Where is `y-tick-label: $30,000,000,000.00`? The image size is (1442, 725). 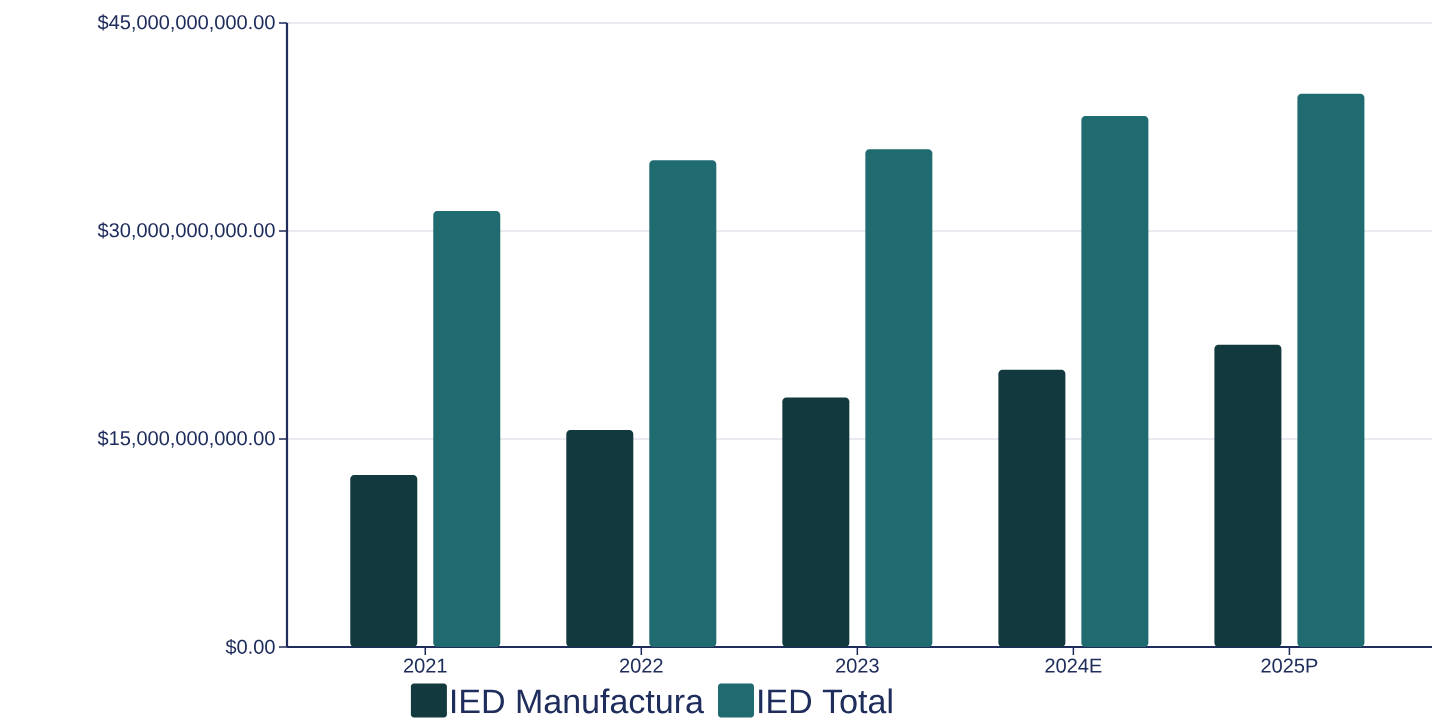 y-tick-label: $30,000,000,000.00 is located at coordinates (186, 231).